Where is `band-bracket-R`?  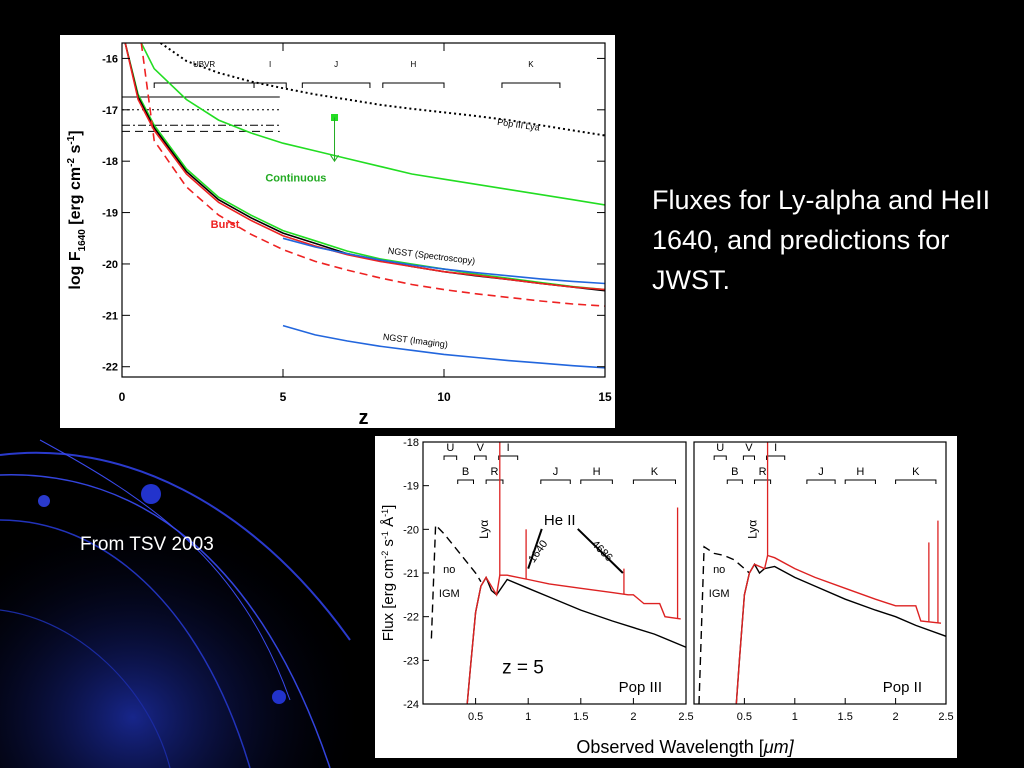 band-bracket-R is located at coordinates (494, 481).